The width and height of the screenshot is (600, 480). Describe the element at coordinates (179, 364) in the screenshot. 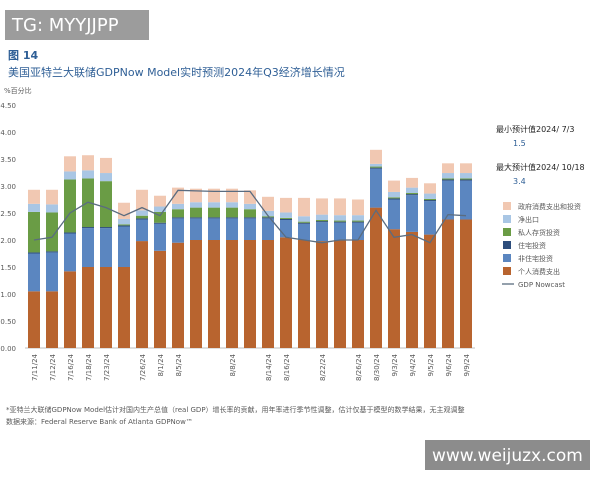

I see `x-tick-label: 8/5/24` at that location.